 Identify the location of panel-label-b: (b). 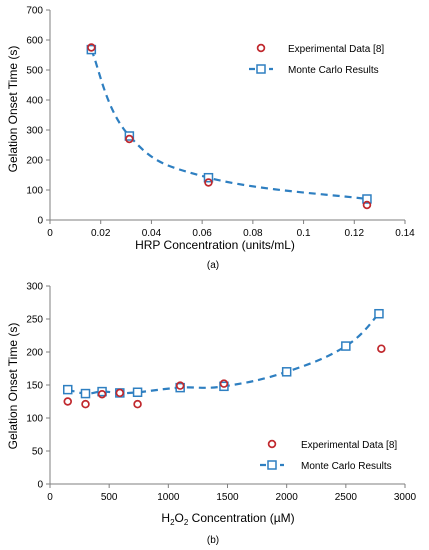
(213, 540).